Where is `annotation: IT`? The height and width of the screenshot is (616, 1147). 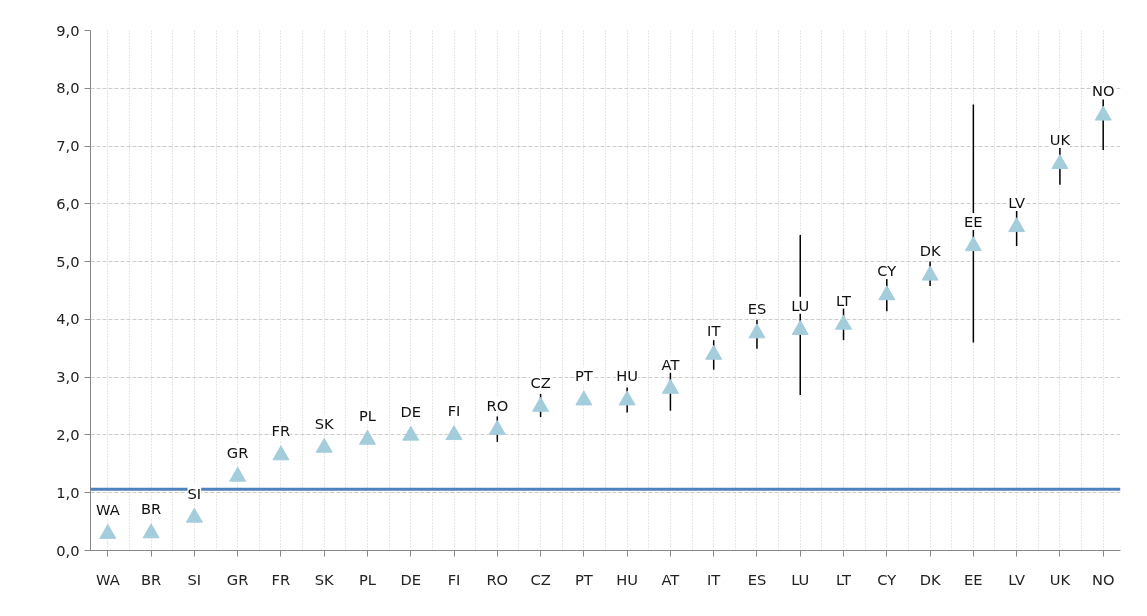
annotation: IT is located at coordinates (714, 330).